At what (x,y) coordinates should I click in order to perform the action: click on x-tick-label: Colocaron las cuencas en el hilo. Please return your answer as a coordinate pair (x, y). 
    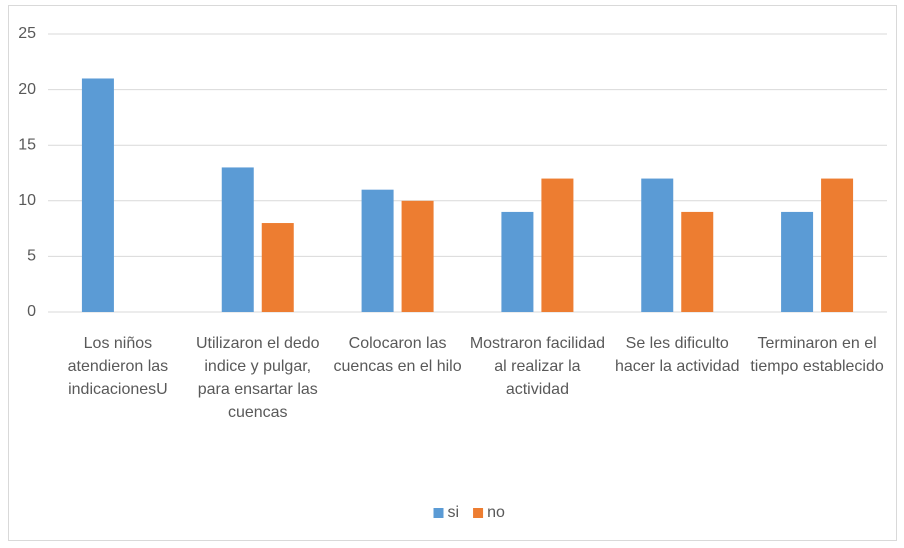
    Looking at the image, I should click on (397, 355).